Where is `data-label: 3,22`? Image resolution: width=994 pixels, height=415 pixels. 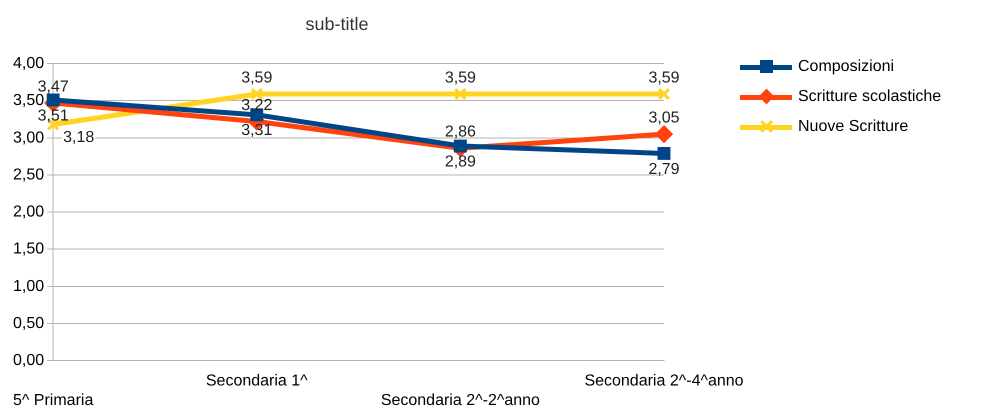 data-label: 3,22 is located at coordinates (256, 105).